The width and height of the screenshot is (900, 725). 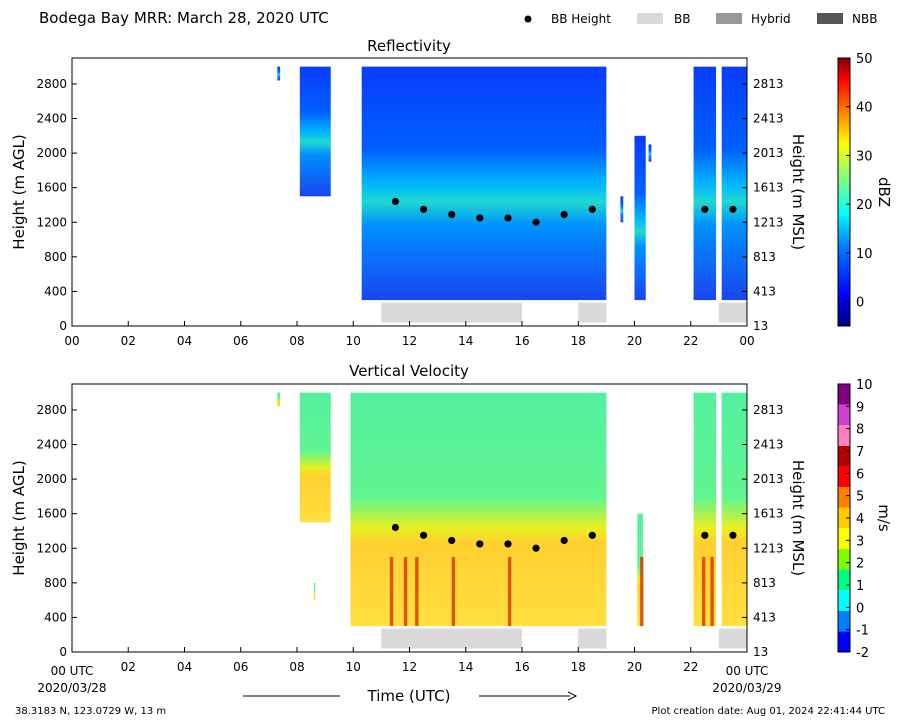 What do you see at coordinates (51, 445) in the screenshot?
I see `velocity-ytick-label-left: 2400` at bounding box center [51, 445].